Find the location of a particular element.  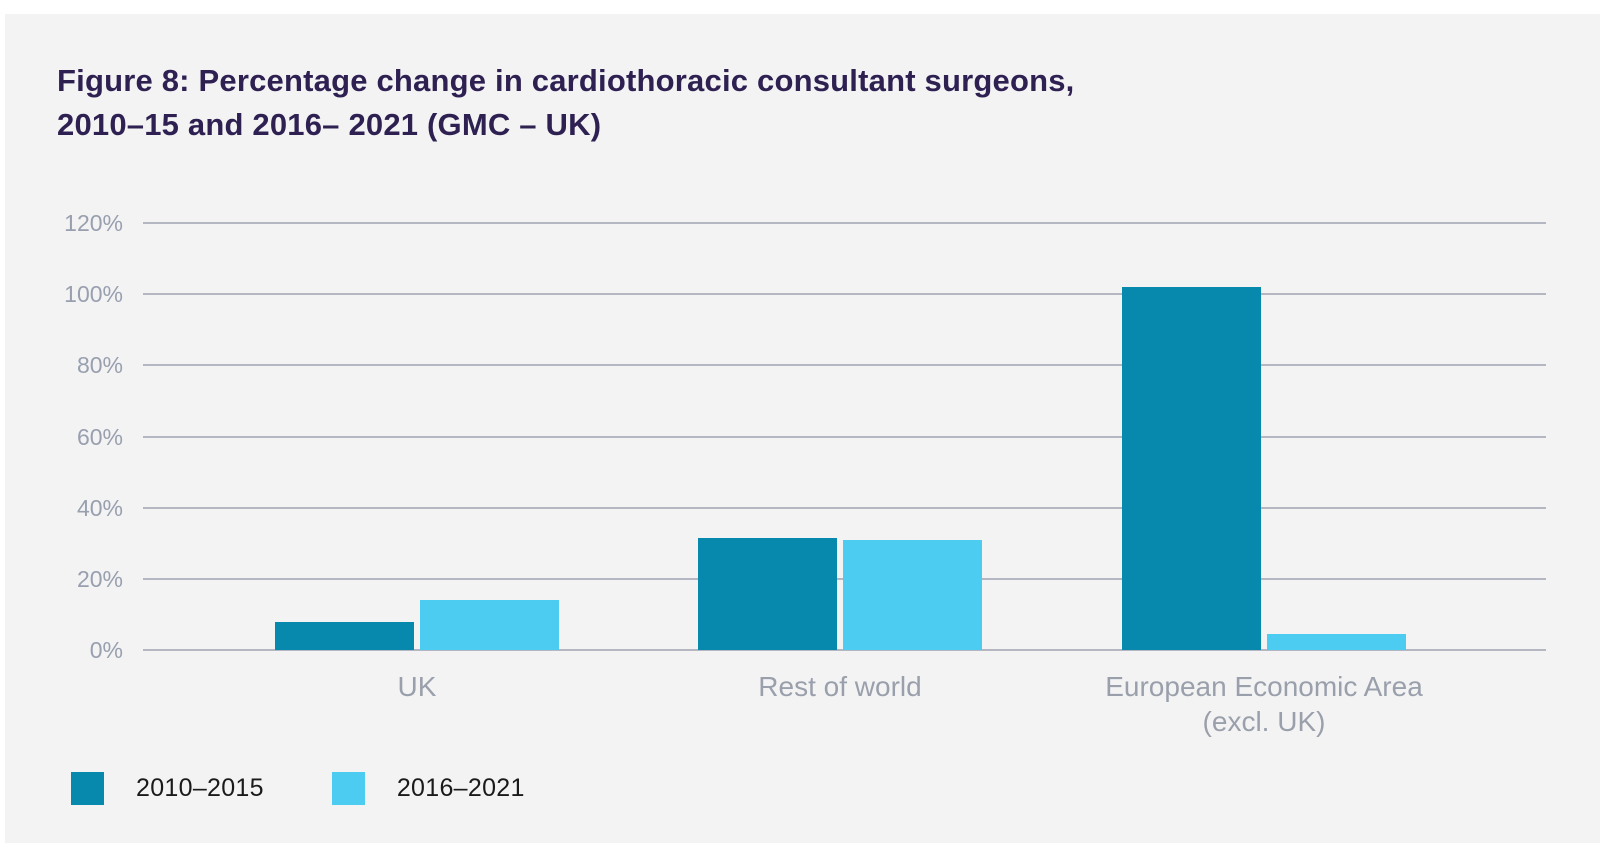

legend-item-1: 2016–2021 is located at coordinates (428, 788).